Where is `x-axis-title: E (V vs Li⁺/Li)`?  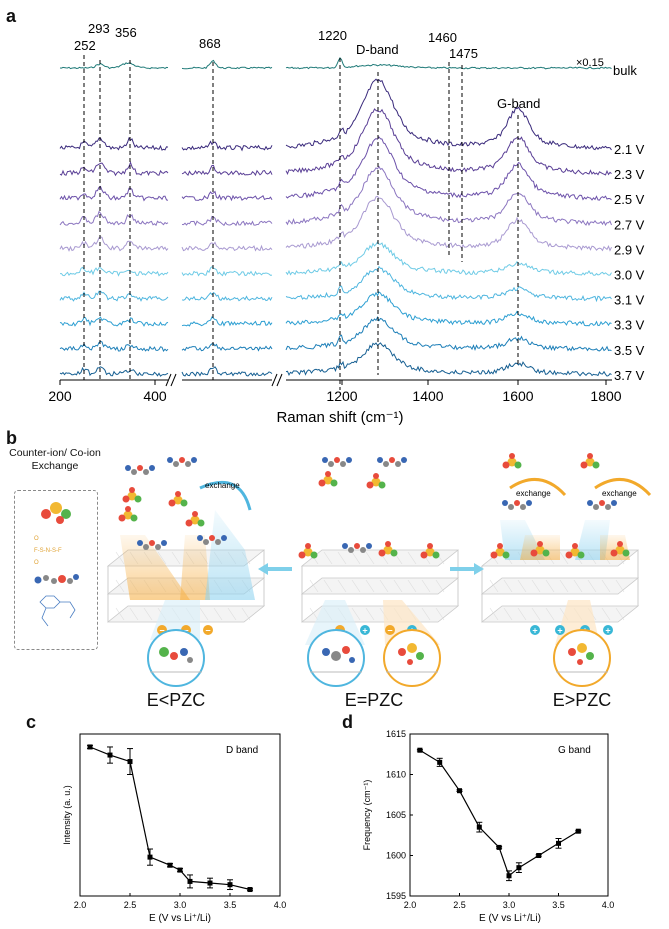 x-axis-title: E (V vs Li⁺/Li) is located at coordinates (510, 918).